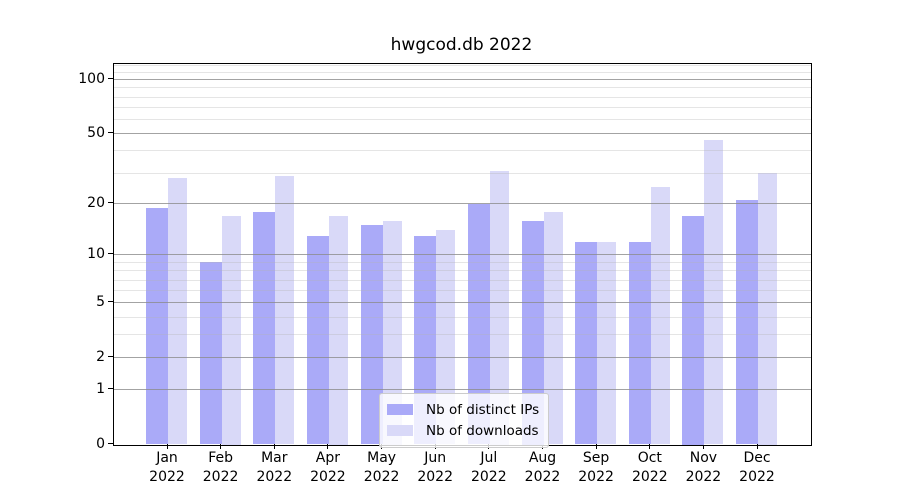 The height and width of the screenshot is (500, 900). What do you see at coordinates (91, 78) in the screenshot?
I see `y-tick-label: 100` at bounding box center [91, 78].